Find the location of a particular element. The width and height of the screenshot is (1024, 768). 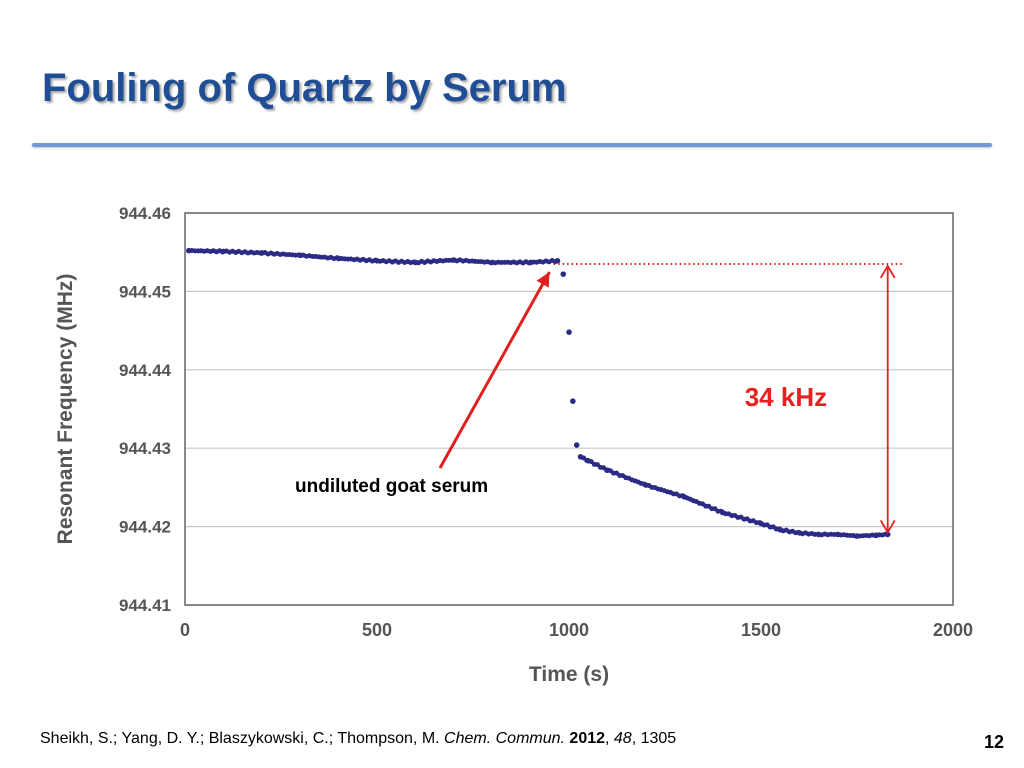

citation-journal: Chem. Commun. is located at coordinates (504, 738).